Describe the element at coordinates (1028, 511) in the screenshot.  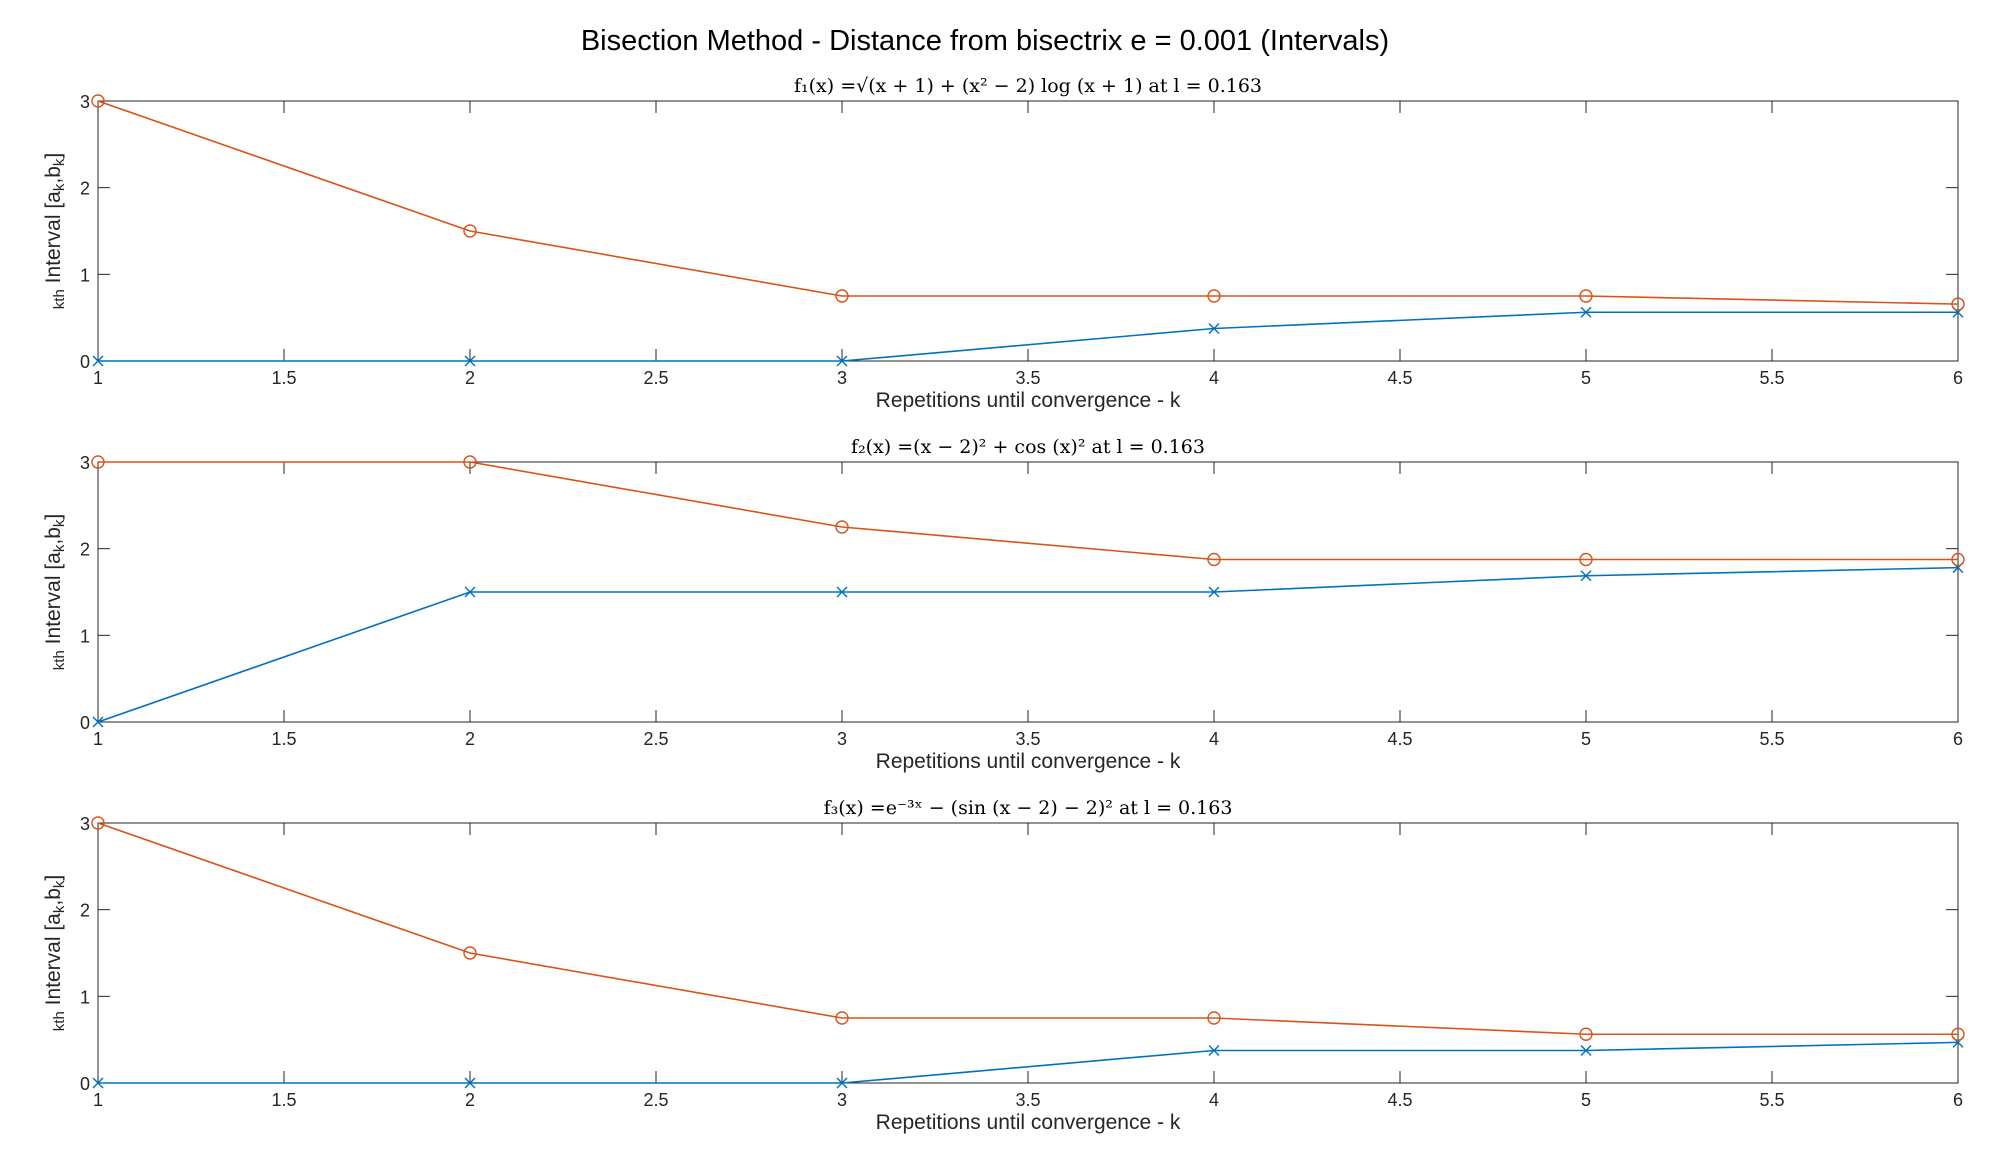
I see `series-line-b` at that location.